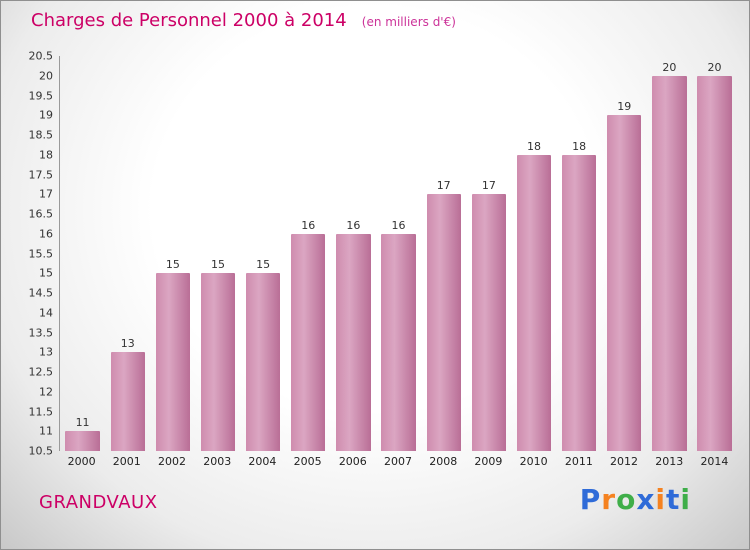  I want to click on x-tick-label: 2002, so click(172, 461).